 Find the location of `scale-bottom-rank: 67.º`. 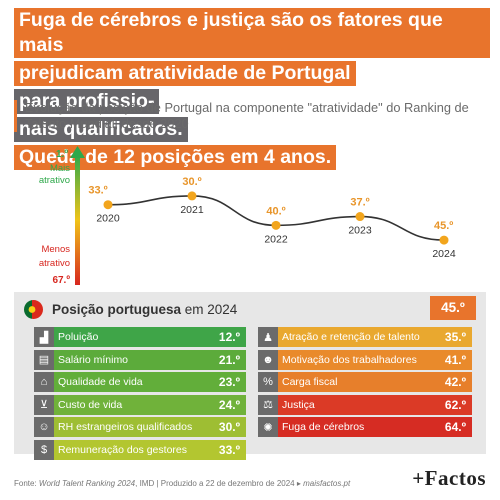

scale-bottom-rank: 67.º is located at coordinates (61, 280).